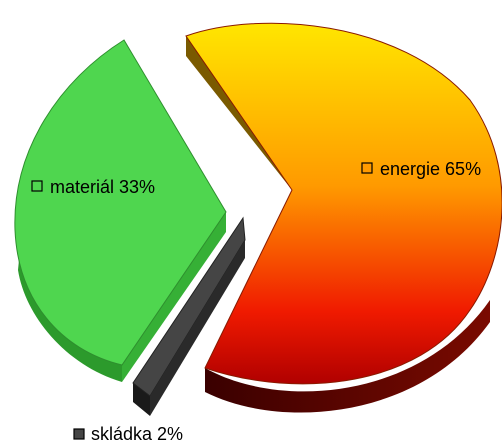  I want to click on label-material: materiál 33%, so click(93, 187).